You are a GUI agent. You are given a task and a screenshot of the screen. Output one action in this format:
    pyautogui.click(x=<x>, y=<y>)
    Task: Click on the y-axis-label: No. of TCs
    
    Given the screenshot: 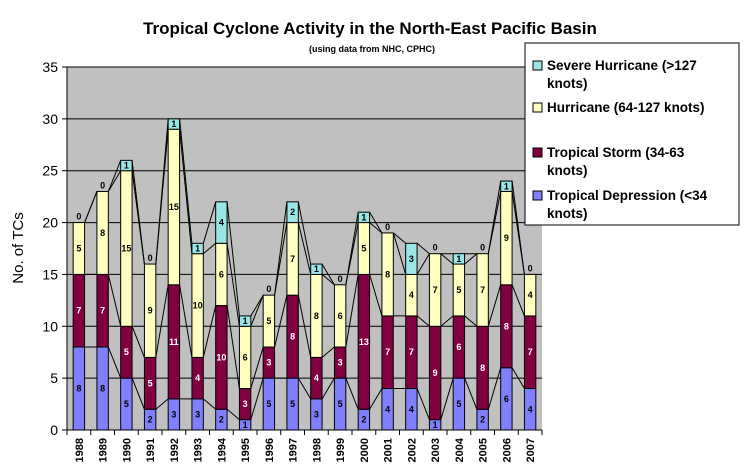 What is the action you would take?
    pyautogui.click(x=18, y=247)
    